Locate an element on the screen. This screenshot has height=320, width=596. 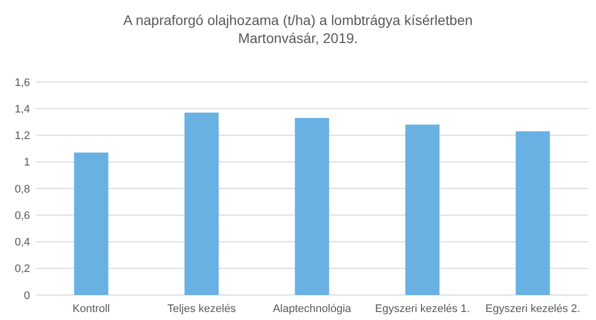
chart-title: A napraforgó olajhozama (t/ha) a lombtrágya kísérletben is located at coordinates (298, 20).